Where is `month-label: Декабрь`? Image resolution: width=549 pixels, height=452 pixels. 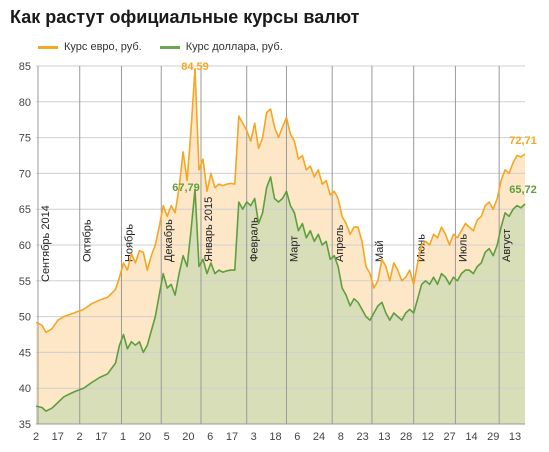 month-label: Декабрь is located at coordinates (169, 240).